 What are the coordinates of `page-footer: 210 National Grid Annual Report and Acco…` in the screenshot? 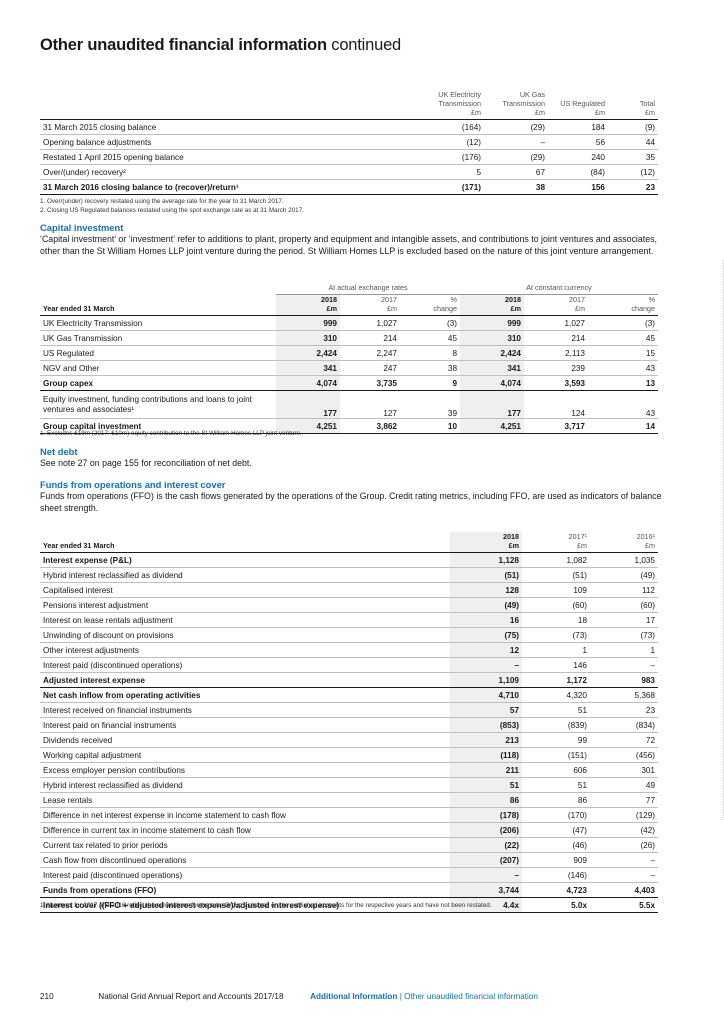 It's located at (289, 996).